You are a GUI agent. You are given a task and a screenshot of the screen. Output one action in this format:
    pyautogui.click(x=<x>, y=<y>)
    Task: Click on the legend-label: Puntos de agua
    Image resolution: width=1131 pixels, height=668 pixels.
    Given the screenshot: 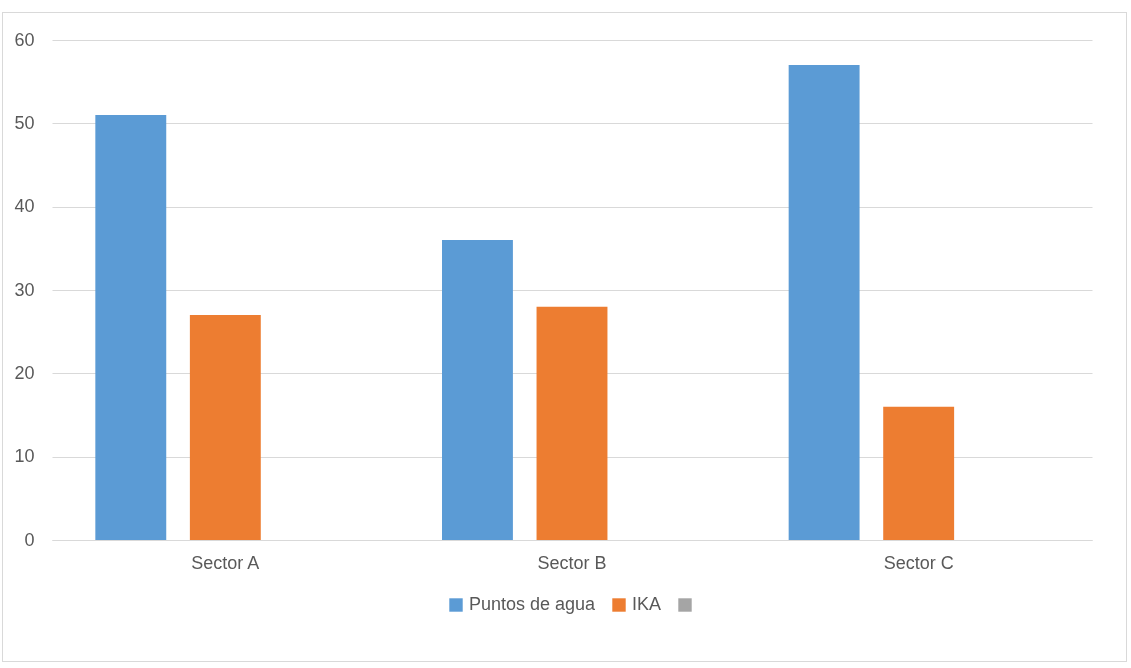 What is the action you would take?
    pyautogui.click(x=533, y=604)
    